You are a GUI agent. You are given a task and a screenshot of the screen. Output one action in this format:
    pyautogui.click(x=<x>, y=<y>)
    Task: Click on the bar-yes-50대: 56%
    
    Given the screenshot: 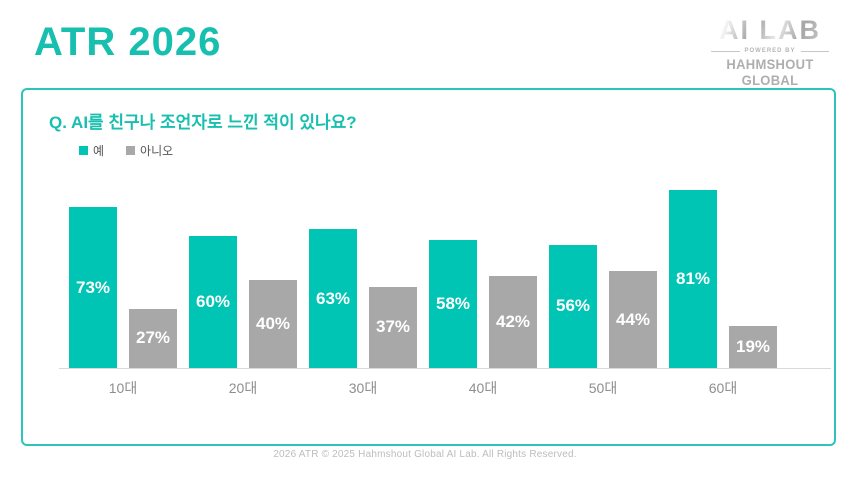 What is the action you would take?
    pyautogui.click(x=573, y=306)
    